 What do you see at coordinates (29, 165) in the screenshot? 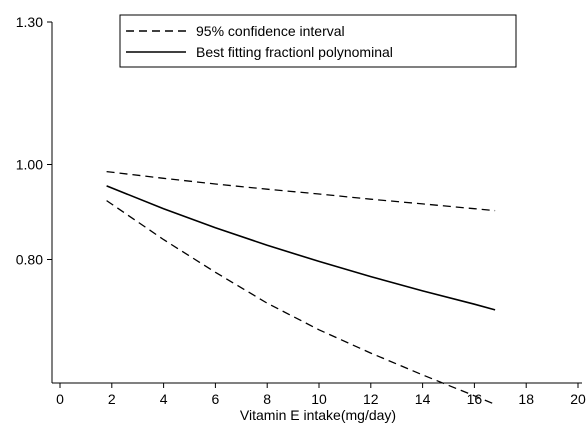
I see `y-tick-label: 1.00` at bounding box center [29, 165].